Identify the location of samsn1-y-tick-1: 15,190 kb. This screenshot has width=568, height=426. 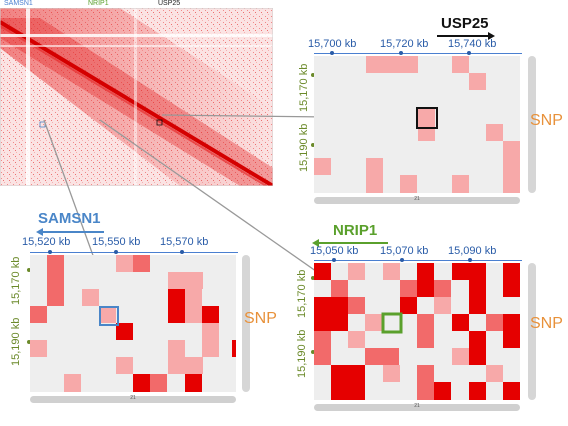
(16, 341).